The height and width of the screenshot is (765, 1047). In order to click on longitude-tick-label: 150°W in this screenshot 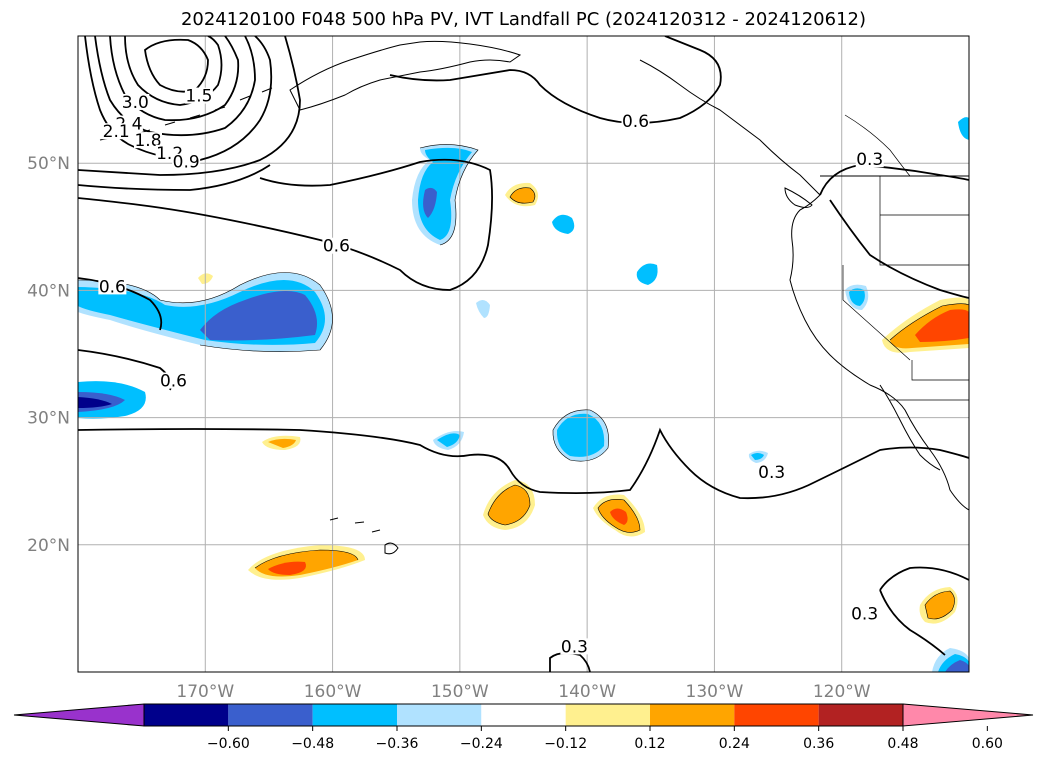, I will do `click(460, 692)`.